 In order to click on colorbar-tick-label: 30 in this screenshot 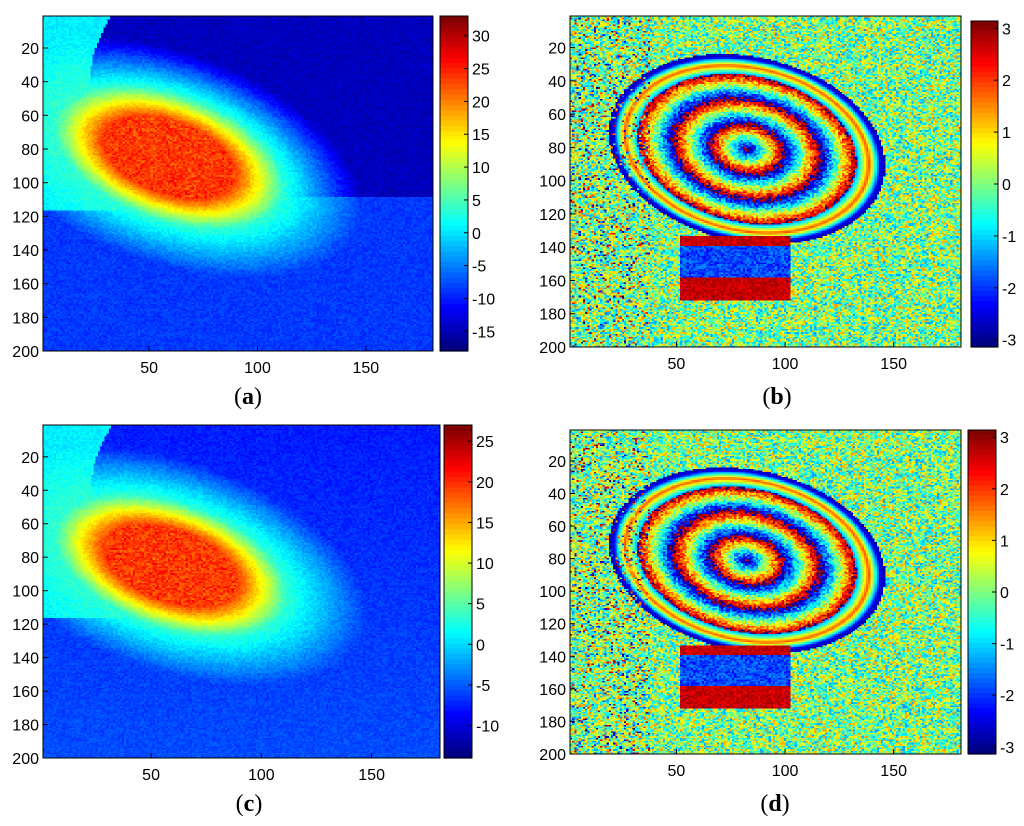, I will do `click(481, 37)`.